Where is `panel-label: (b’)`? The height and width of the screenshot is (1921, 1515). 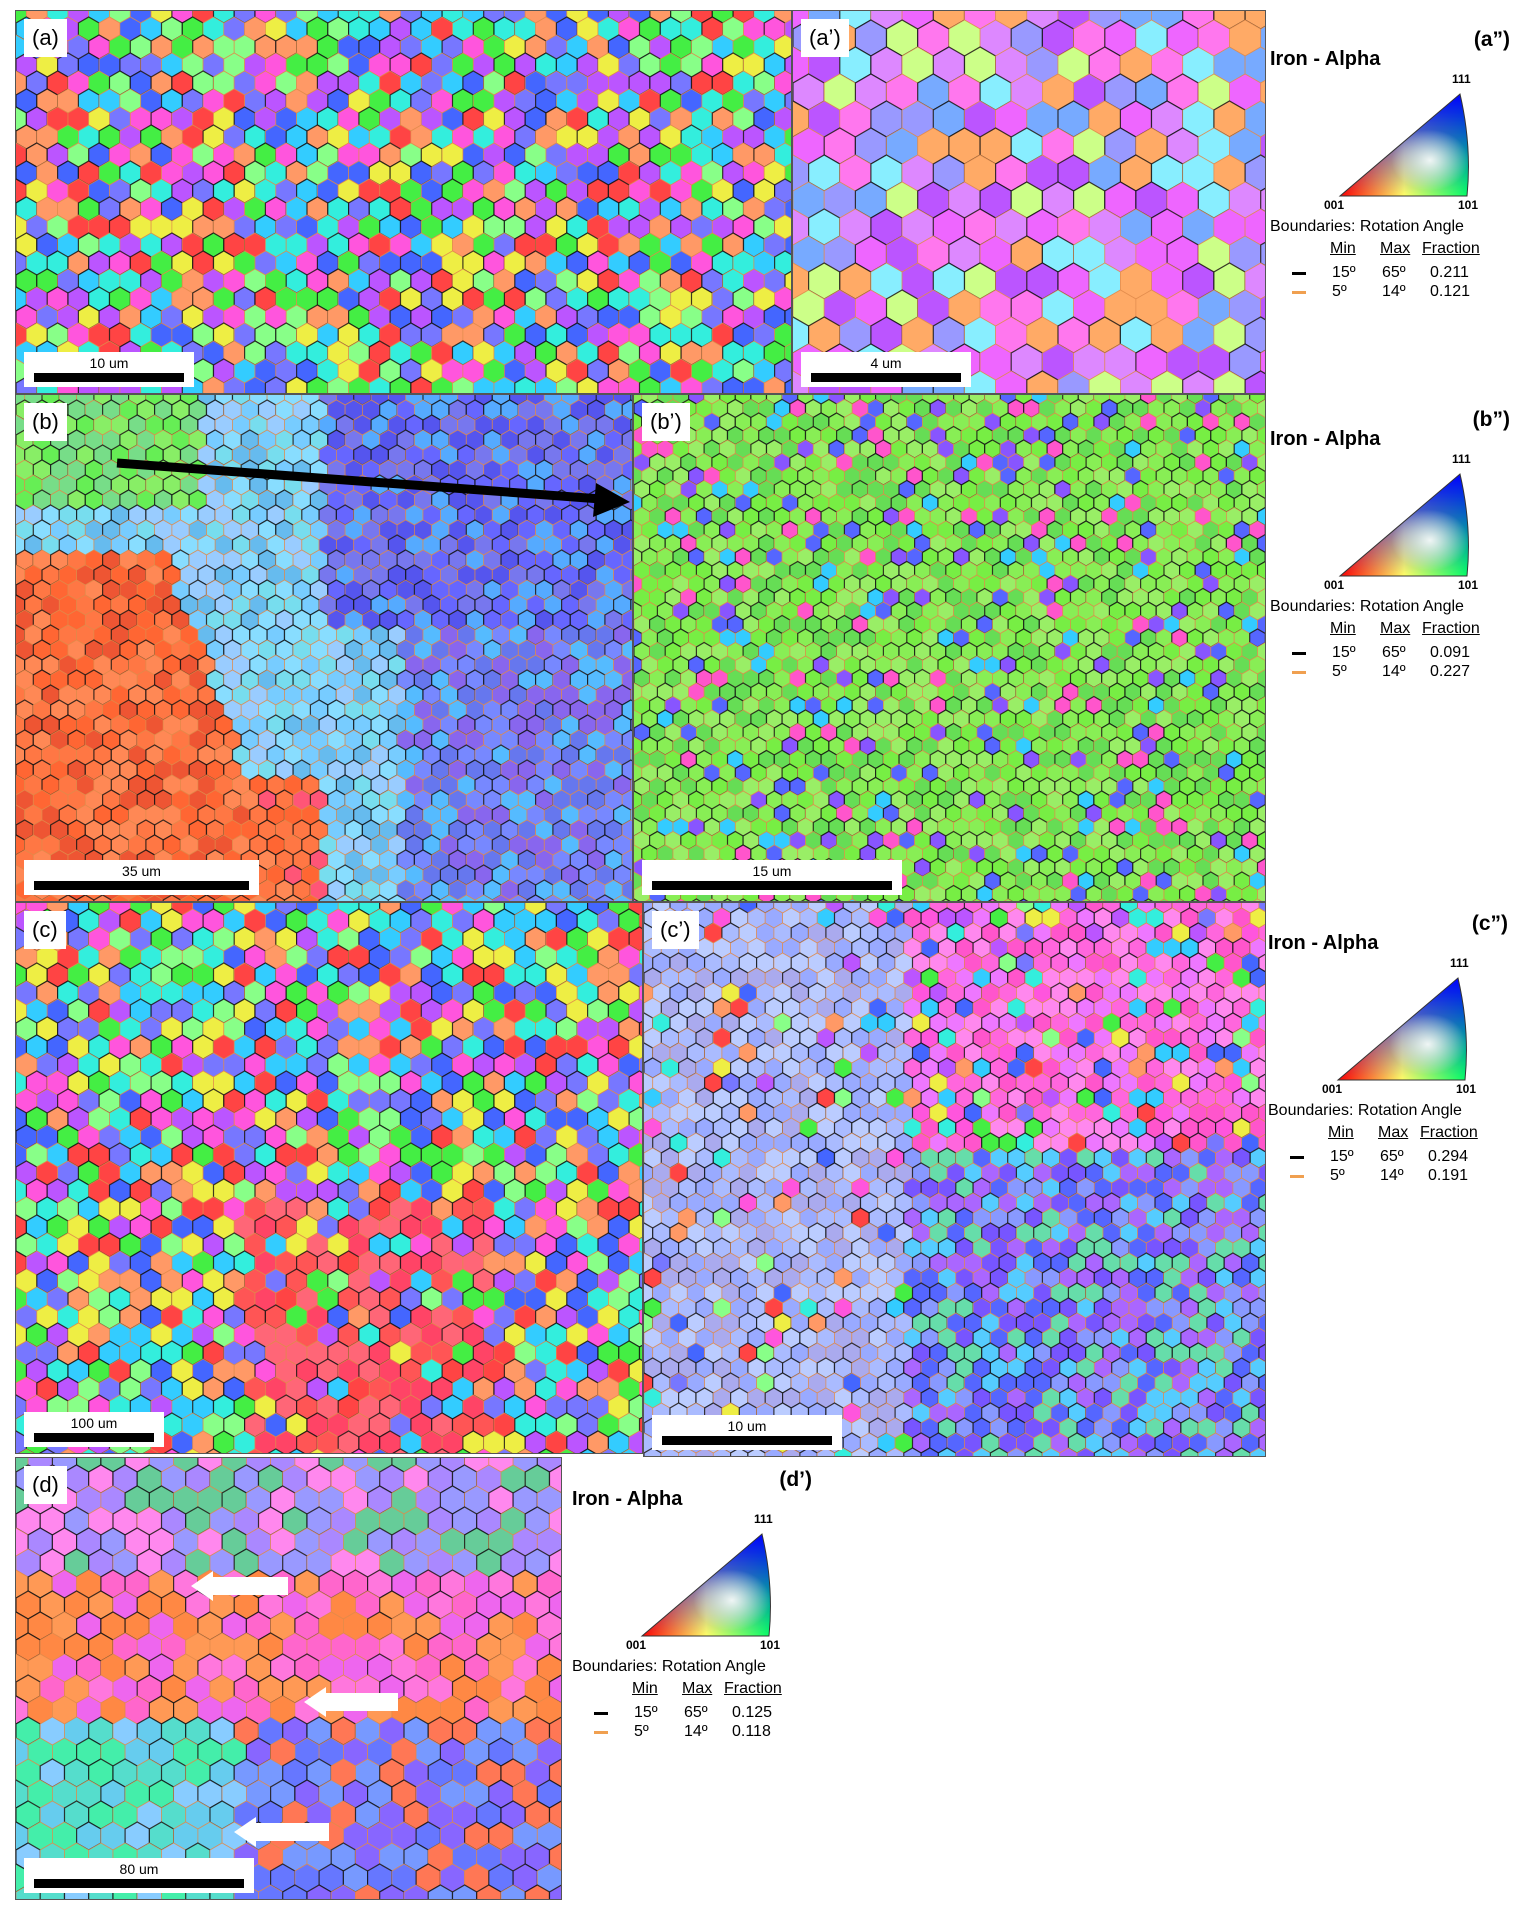 panel-label: (b’) is located at coordinates (666, 422).